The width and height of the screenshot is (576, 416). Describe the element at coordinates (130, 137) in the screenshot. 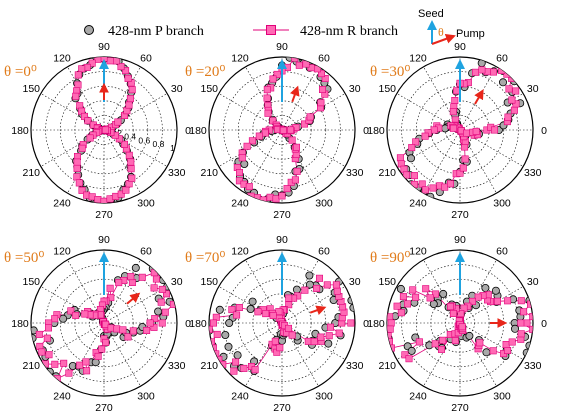

I see `radial-tick-label: 0.4` at that location.